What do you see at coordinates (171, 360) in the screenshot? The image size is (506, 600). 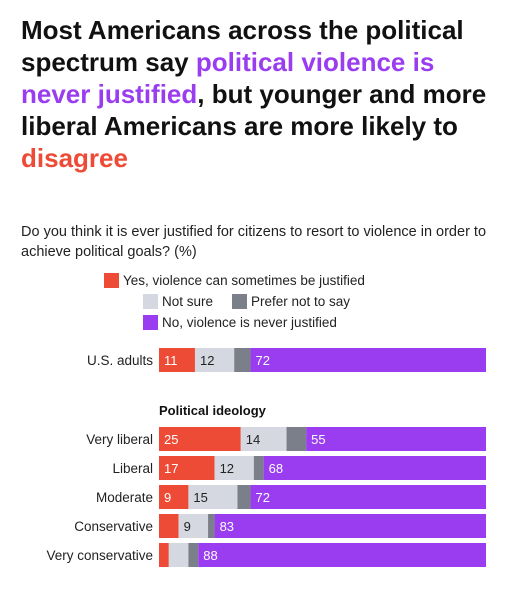 I see `data-label: 11` at bounding box center [171, 360].